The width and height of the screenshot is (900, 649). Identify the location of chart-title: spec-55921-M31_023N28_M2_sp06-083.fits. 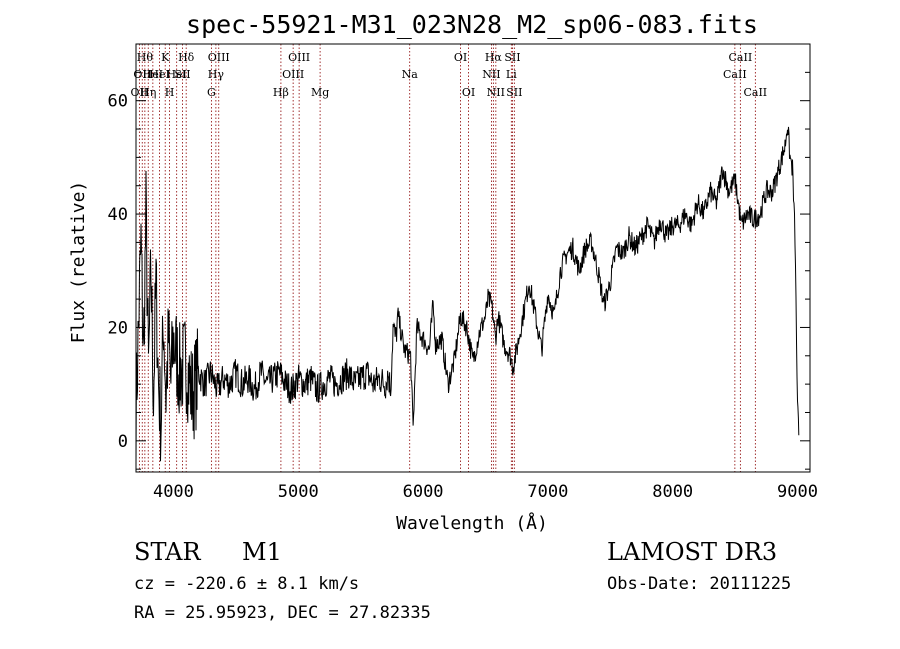
(472, 24).